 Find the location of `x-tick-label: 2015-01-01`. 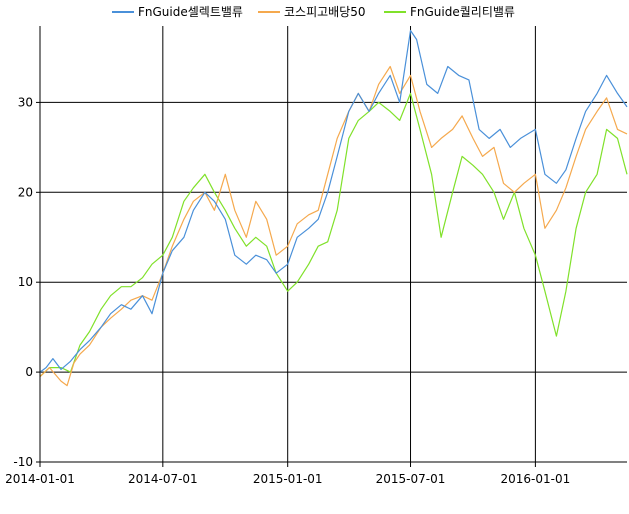

x-tick-label: 2015-01-01 is located at coordinates (288, 479).